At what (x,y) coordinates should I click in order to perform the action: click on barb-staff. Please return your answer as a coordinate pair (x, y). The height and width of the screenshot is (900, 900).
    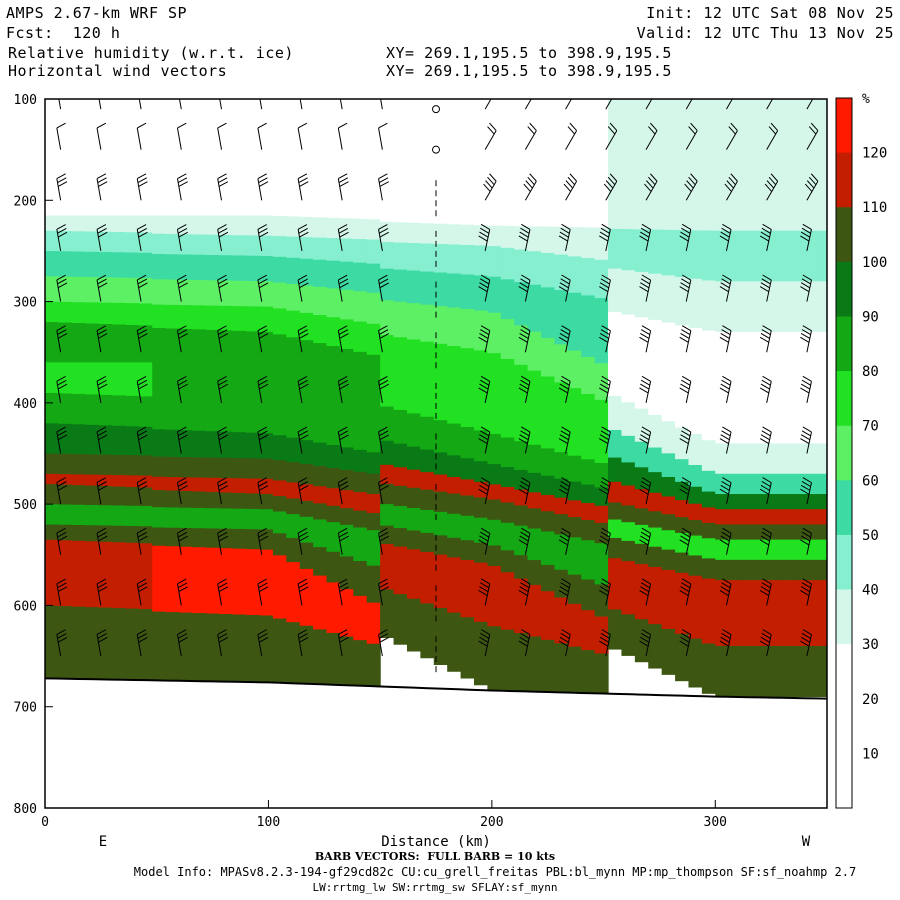
    Looking at the image, I should click on (260, 138).